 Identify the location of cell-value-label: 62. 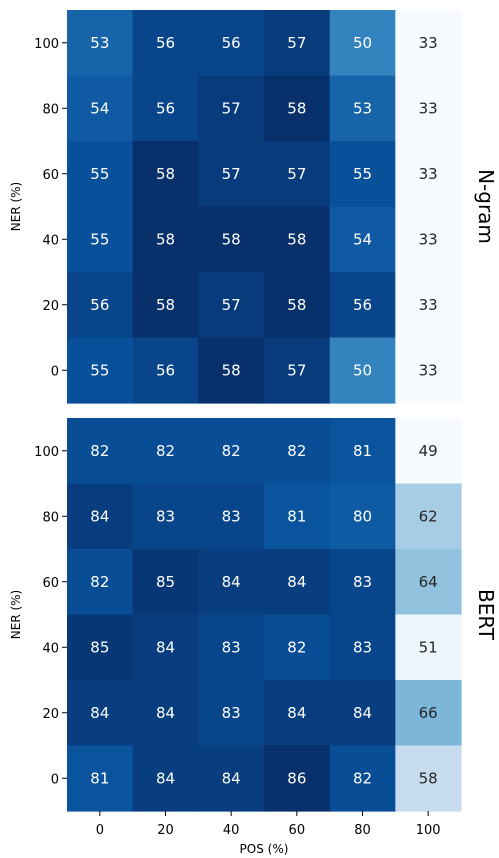
(428, 516).